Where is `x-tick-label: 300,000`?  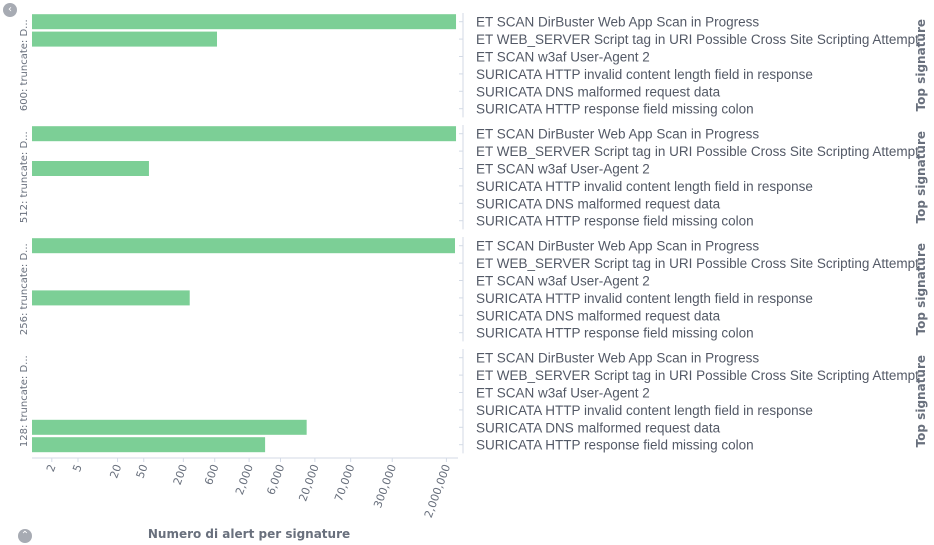
x-tick-label: 300,000 is located at coordinates (385, 486).